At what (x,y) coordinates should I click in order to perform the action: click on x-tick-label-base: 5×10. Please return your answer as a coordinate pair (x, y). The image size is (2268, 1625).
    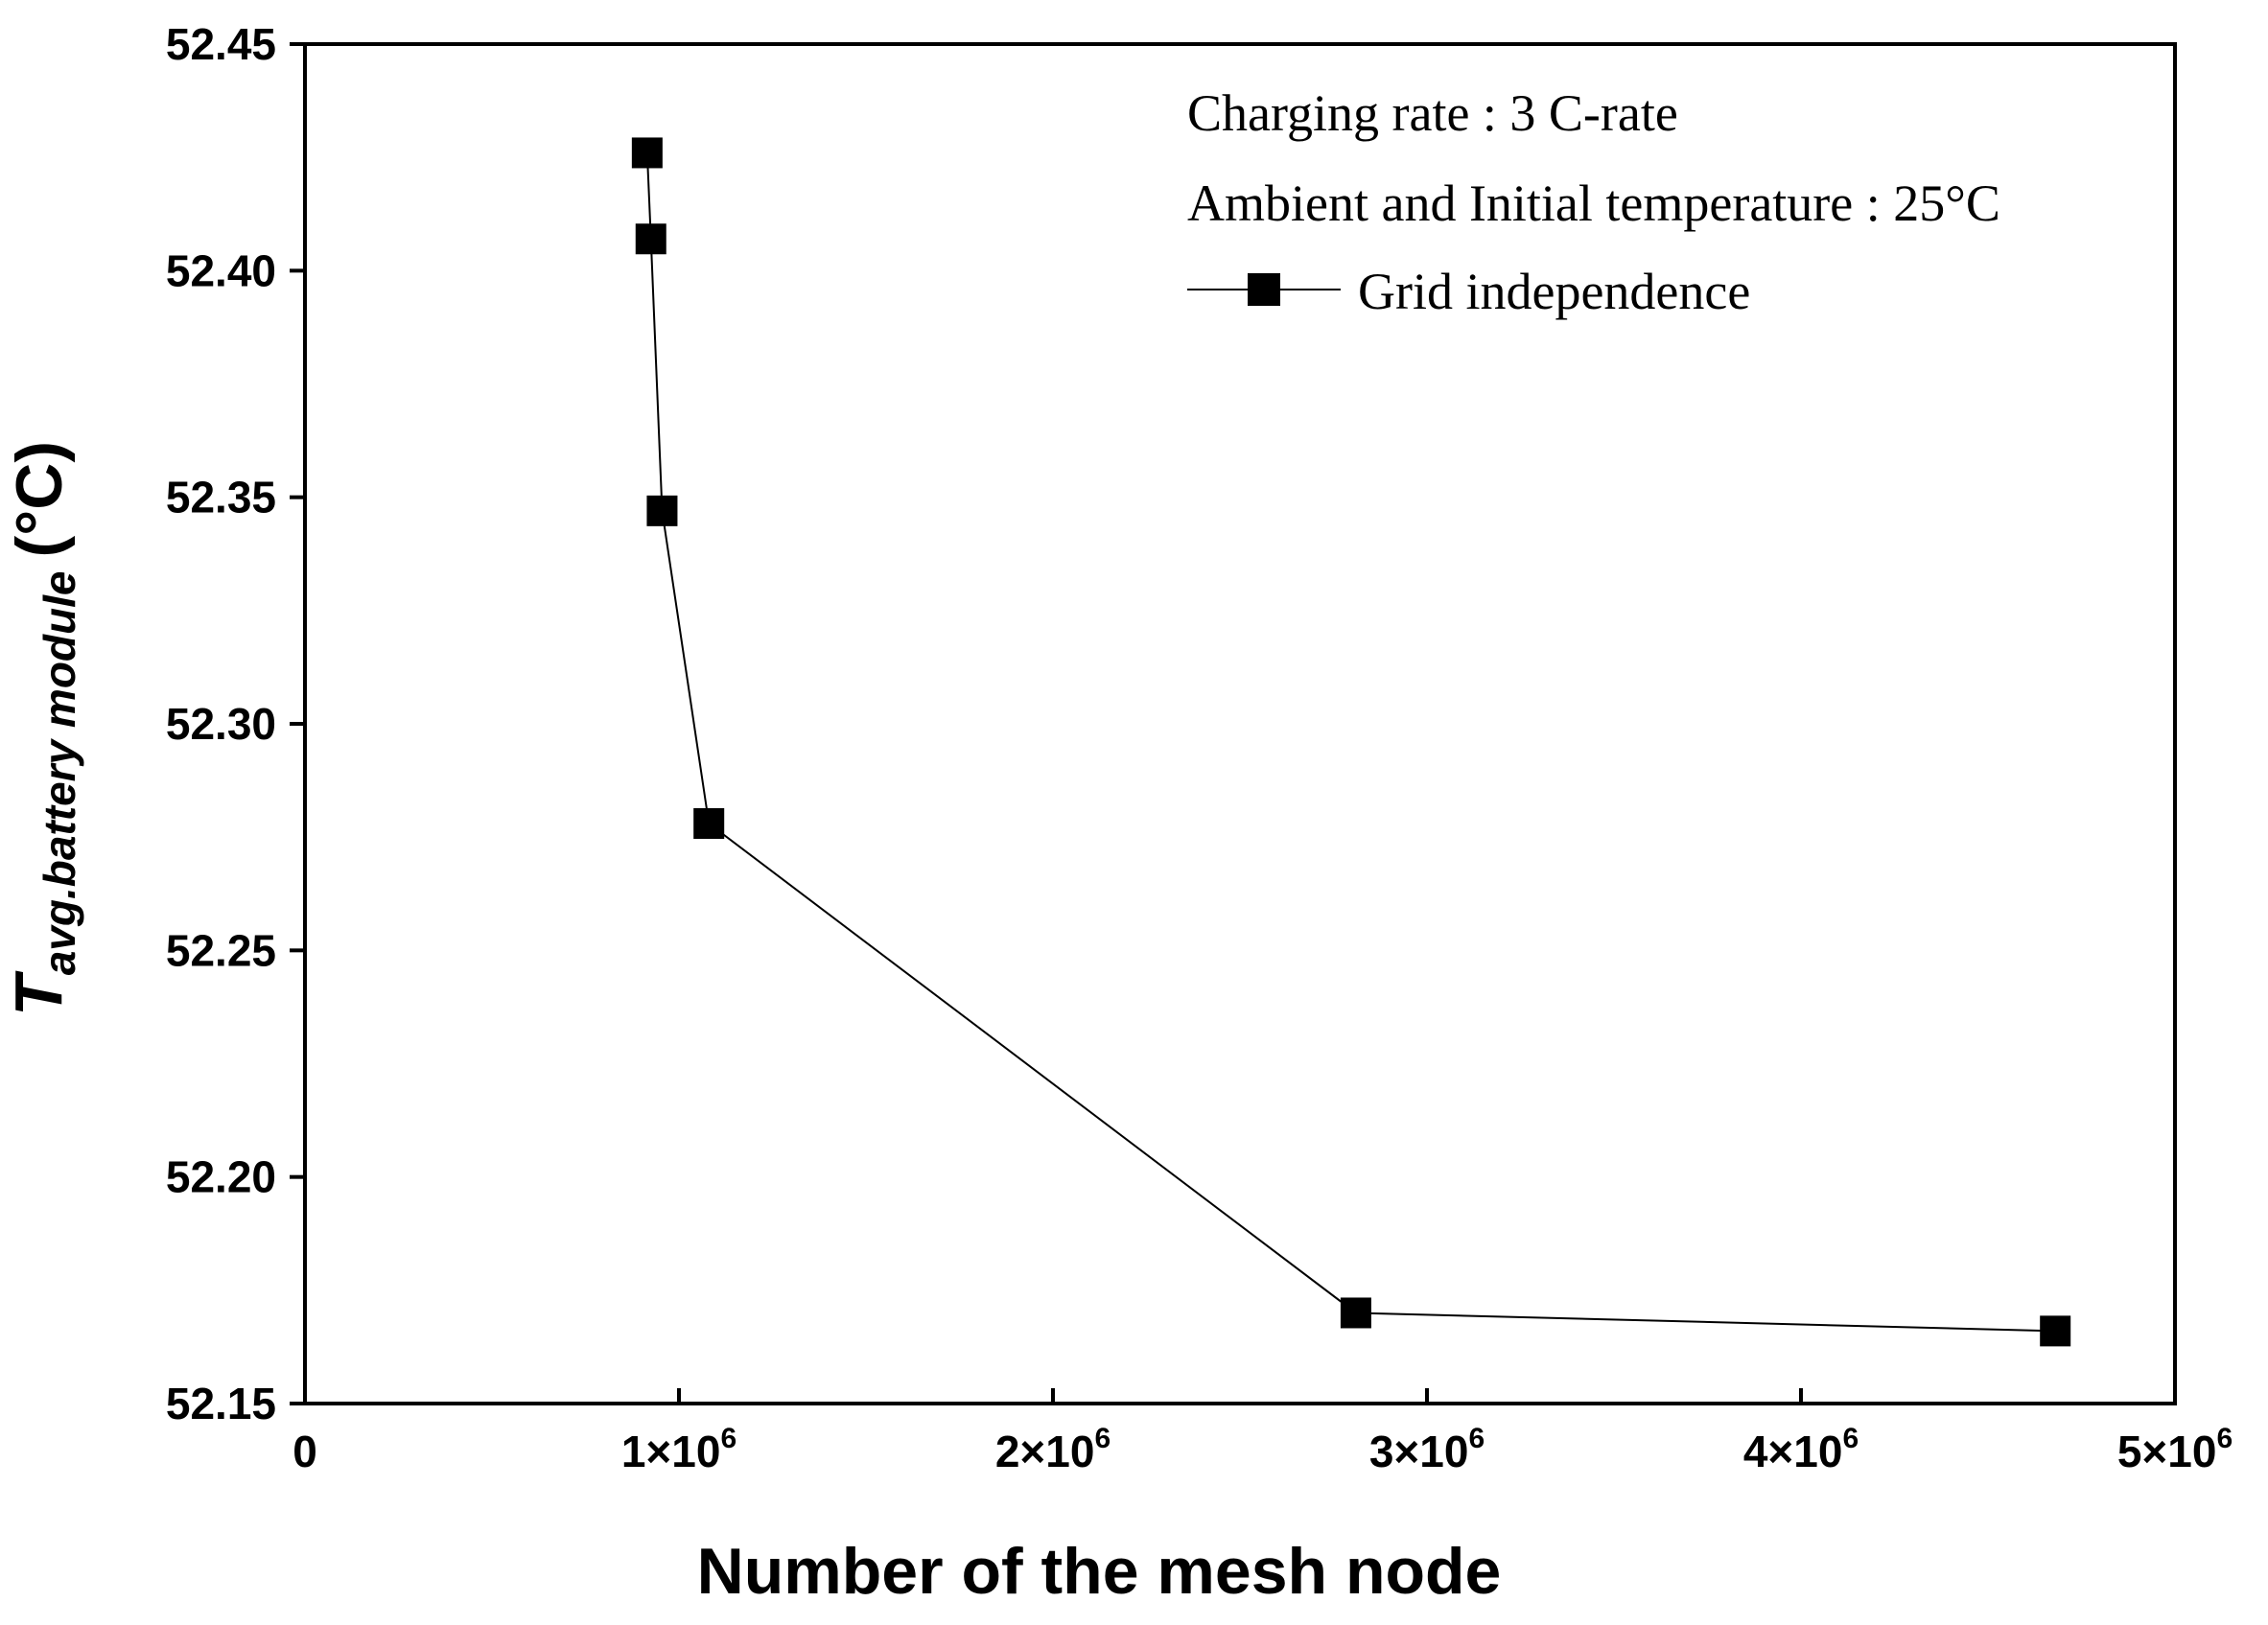
    Looking at the image, I should click on (2167, 1451).